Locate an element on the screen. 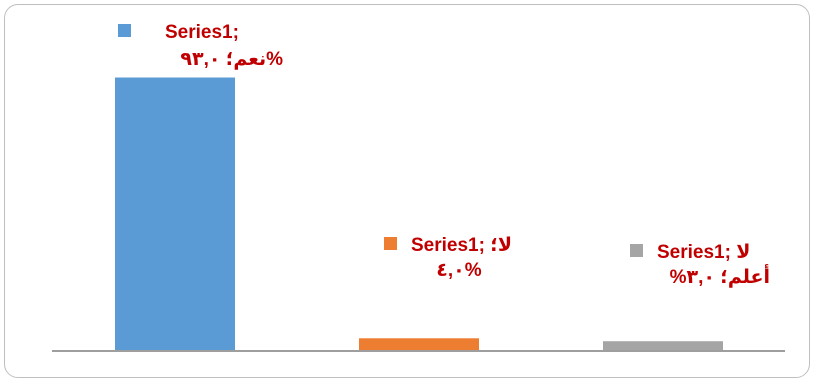 The image size is (816, 383). data-label-no-line1: Series1; لا؛ is located at coordinates (459, 245).